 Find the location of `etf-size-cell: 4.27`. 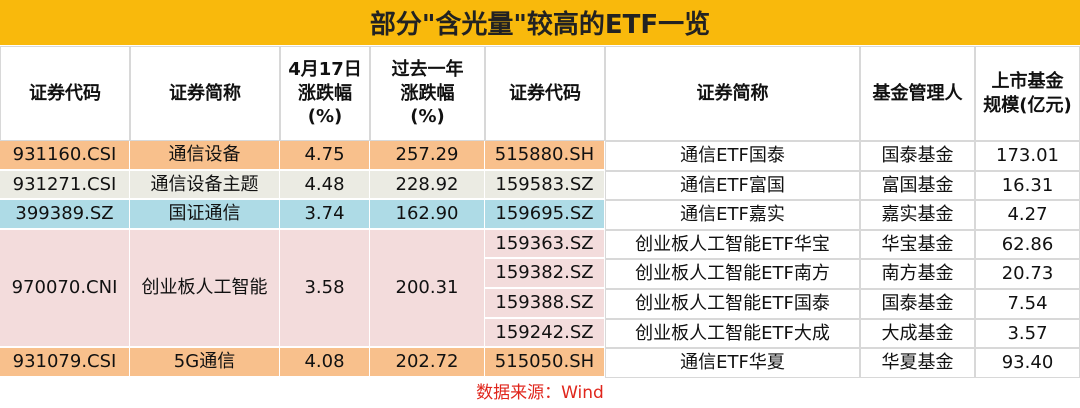

etf-size-cell: 4.27 is located at coordinates (1027, 215).